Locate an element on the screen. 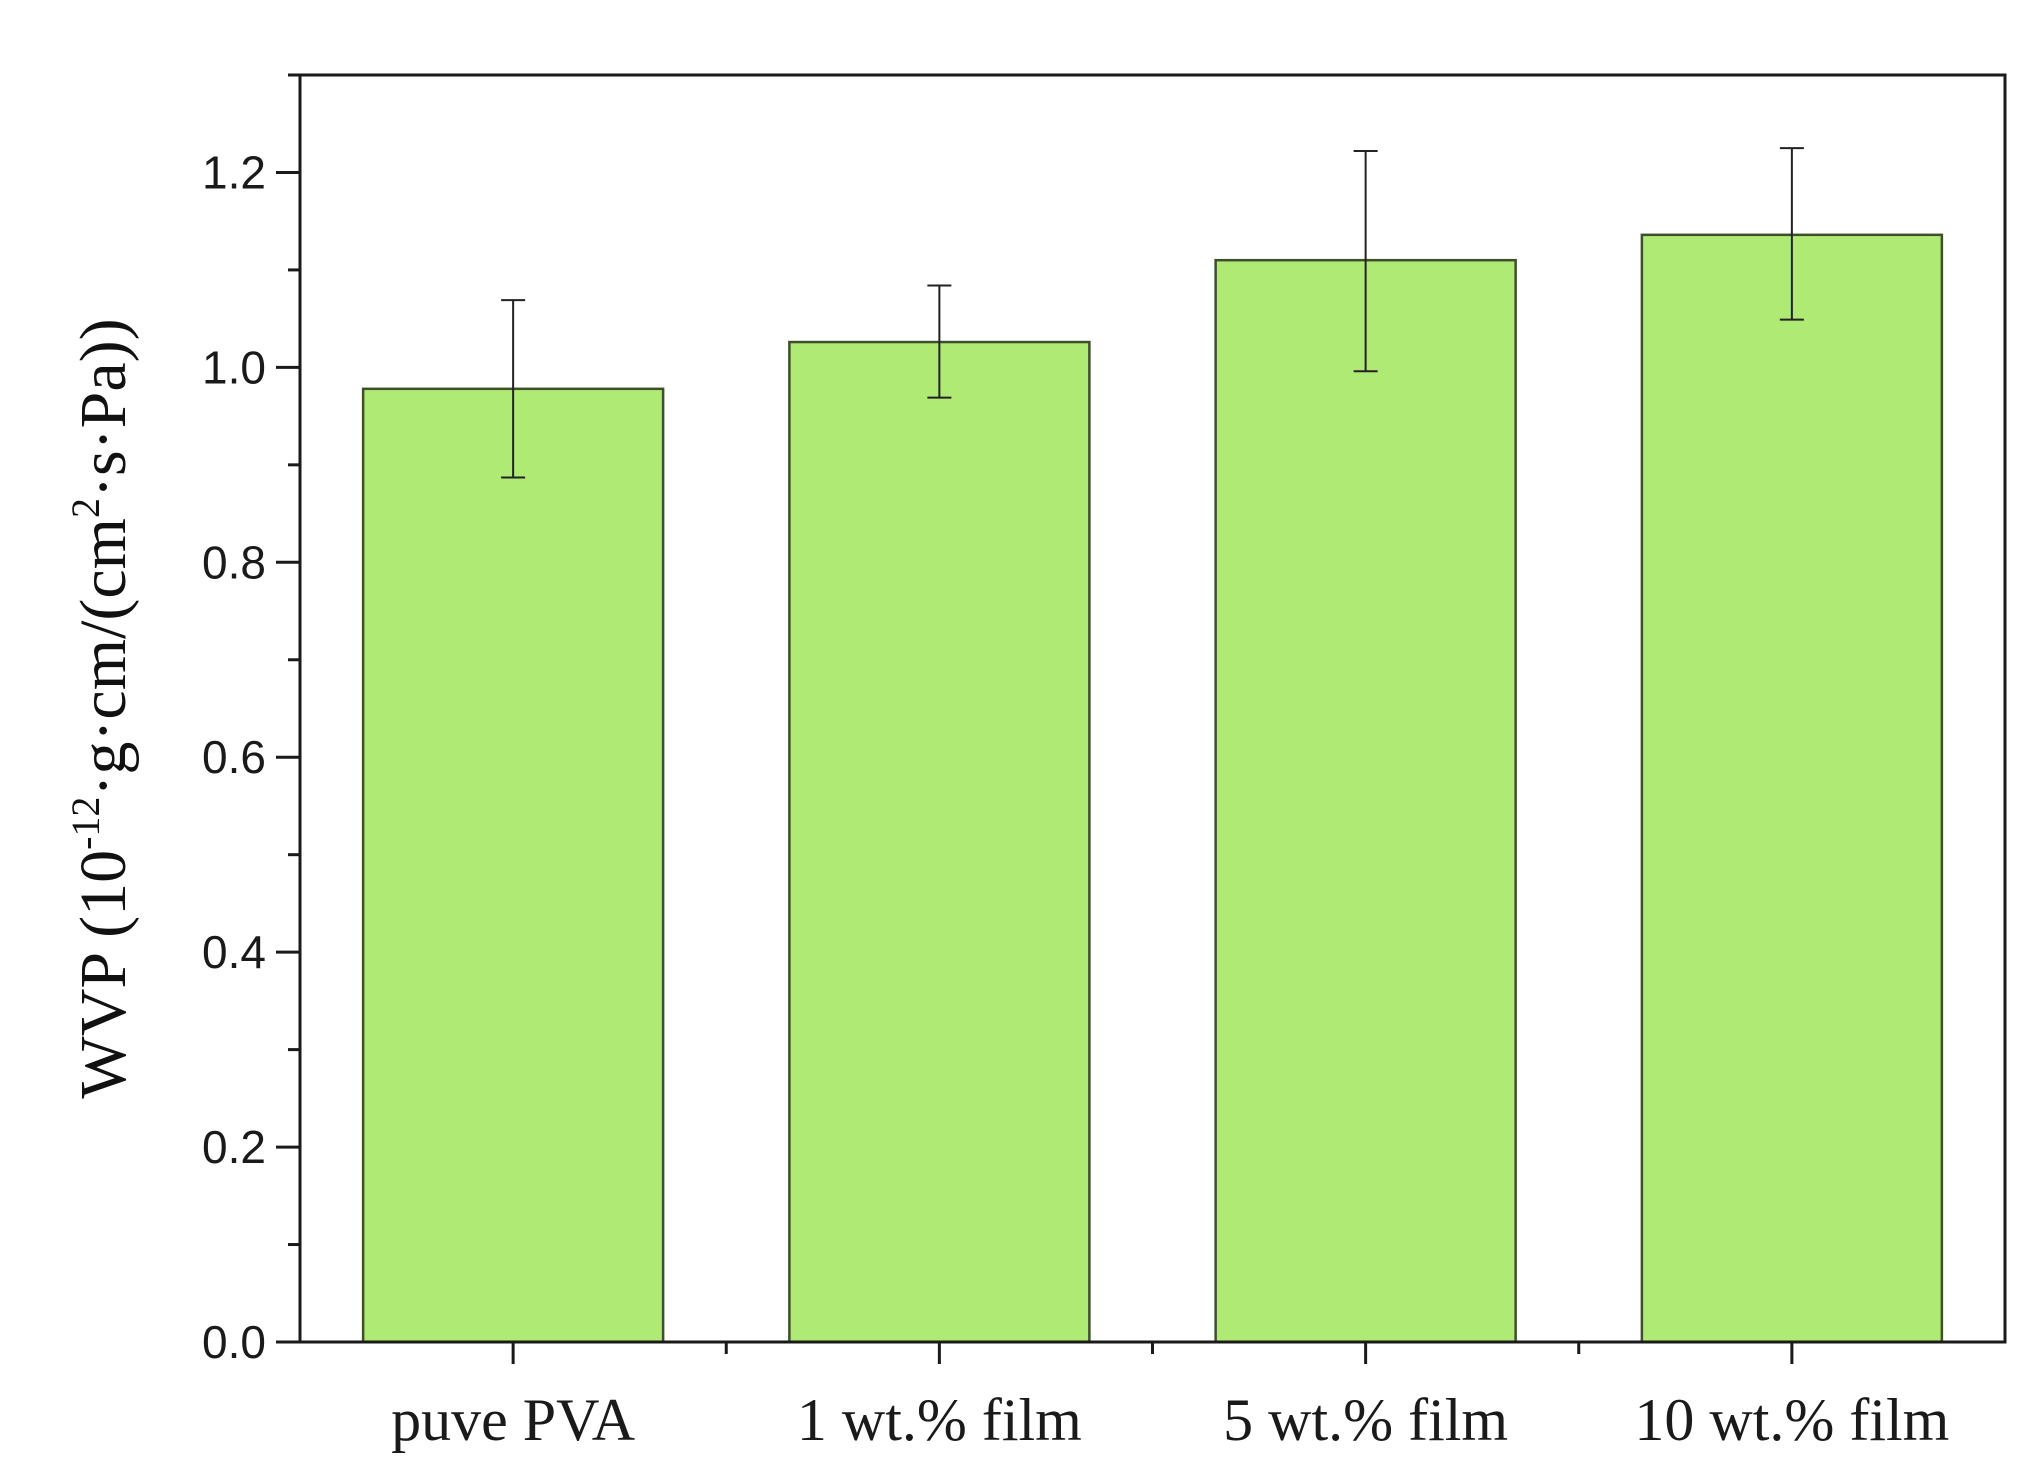  y-axis-label-prefix: WVP (10 is located at coordinates (103, 974).